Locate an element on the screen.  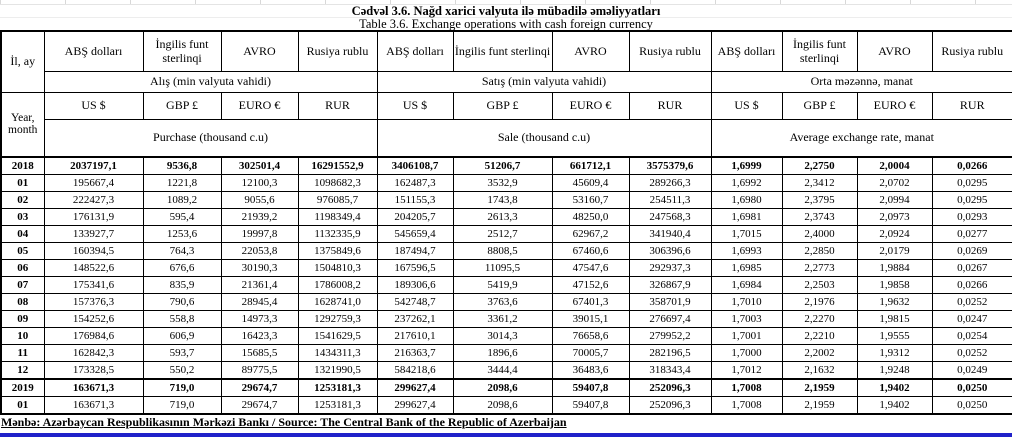
value-cell: 1,7000 is located at coordinates (746, 353).